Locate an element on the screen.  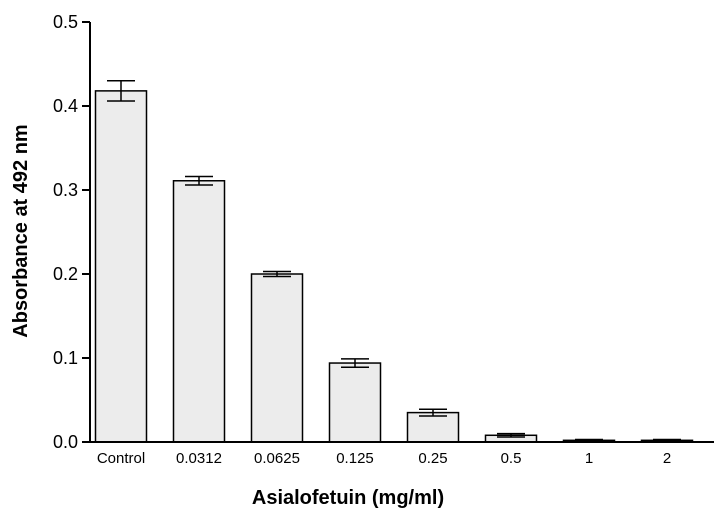
y-tick-label: 0.1 is located at coordinates (65, 358).